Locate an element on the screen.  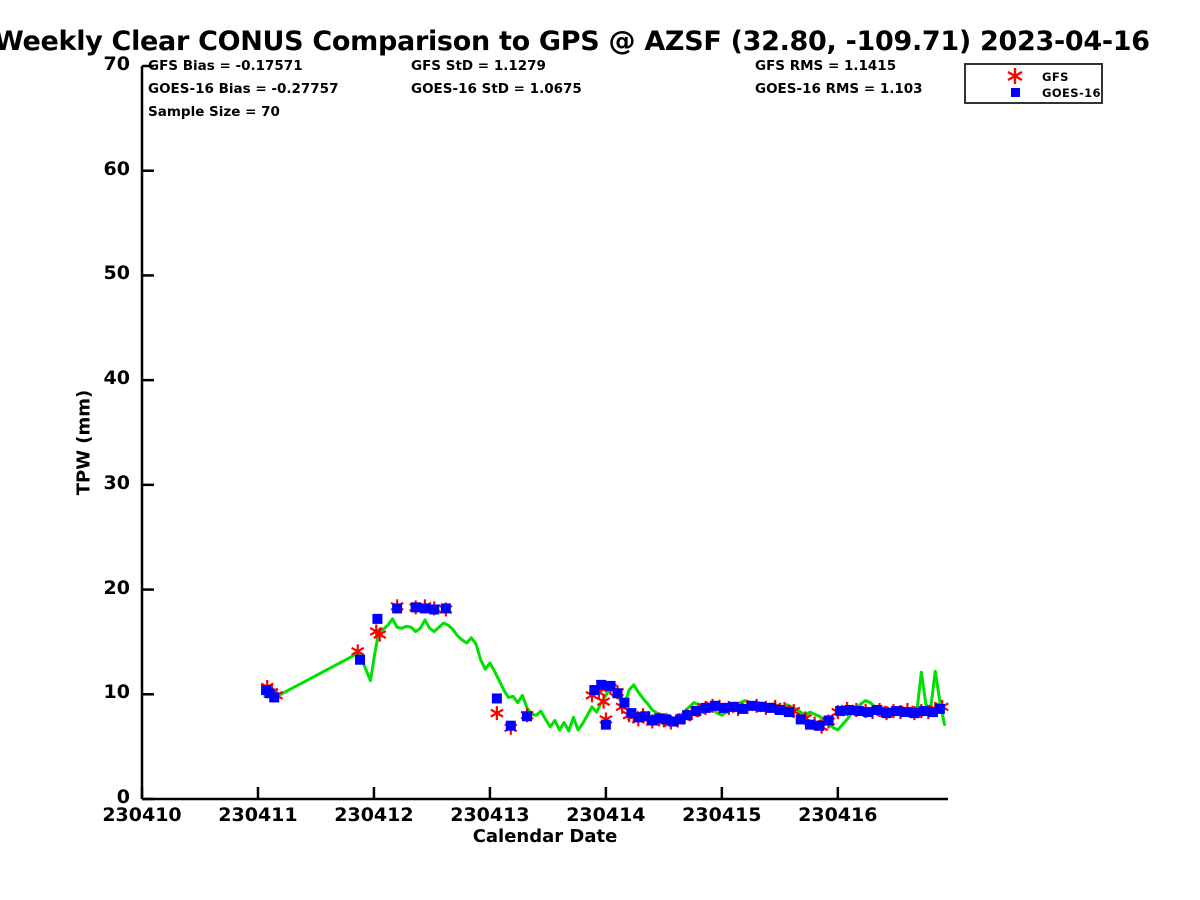
x-tick-label: 230416 is located at coordinates (838, 815).